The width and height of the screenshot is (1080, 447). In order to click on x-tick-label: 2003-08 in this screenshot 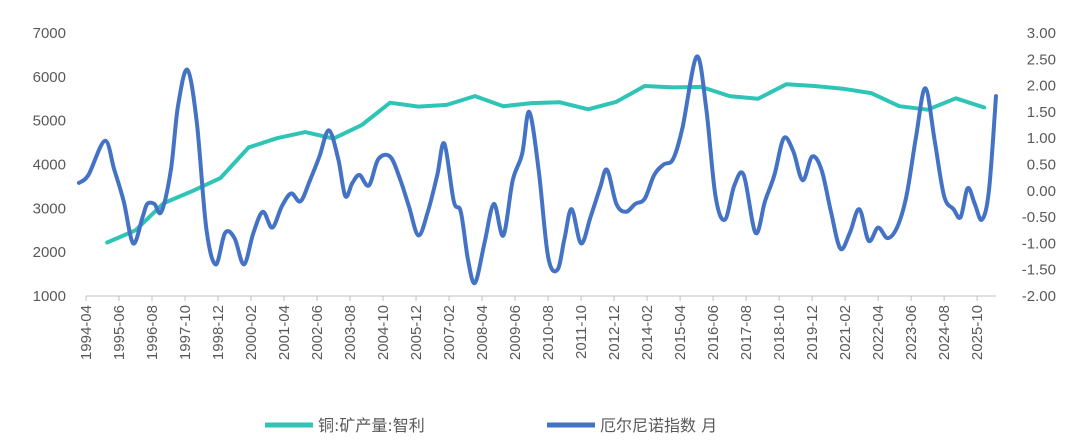, I will do `click(350, 332)`.